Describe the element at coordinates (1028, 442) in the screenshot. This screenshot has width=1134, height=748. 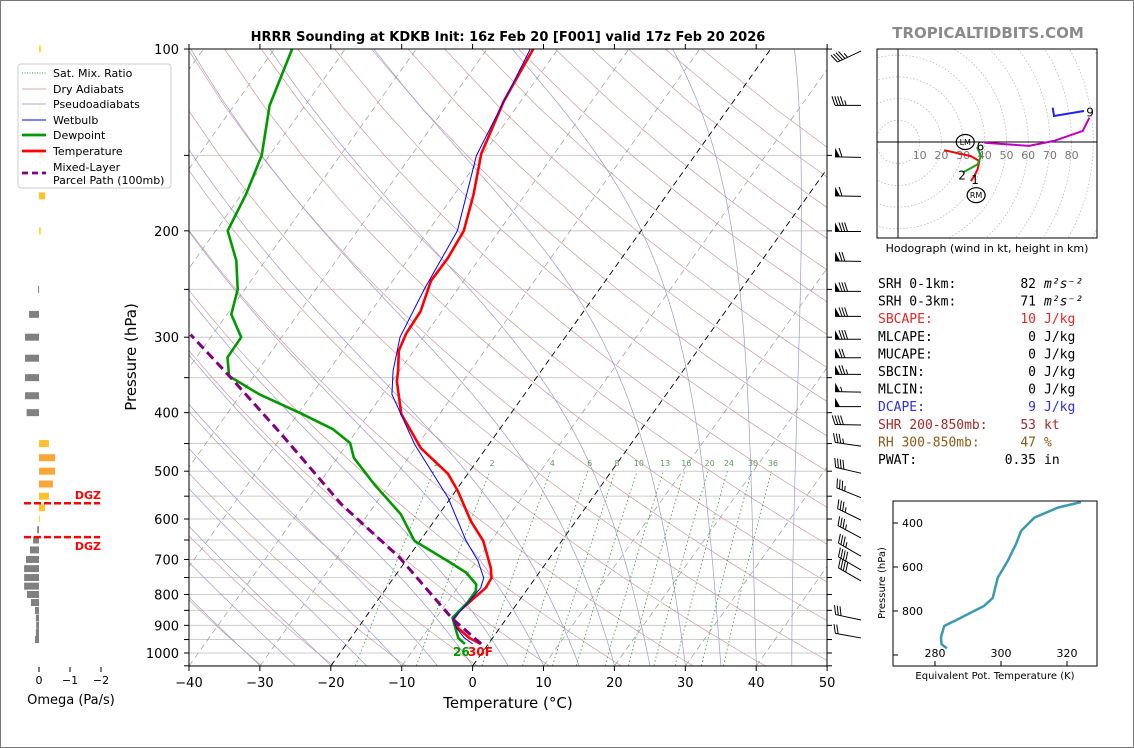
I see `stat-value: 47` at that location.